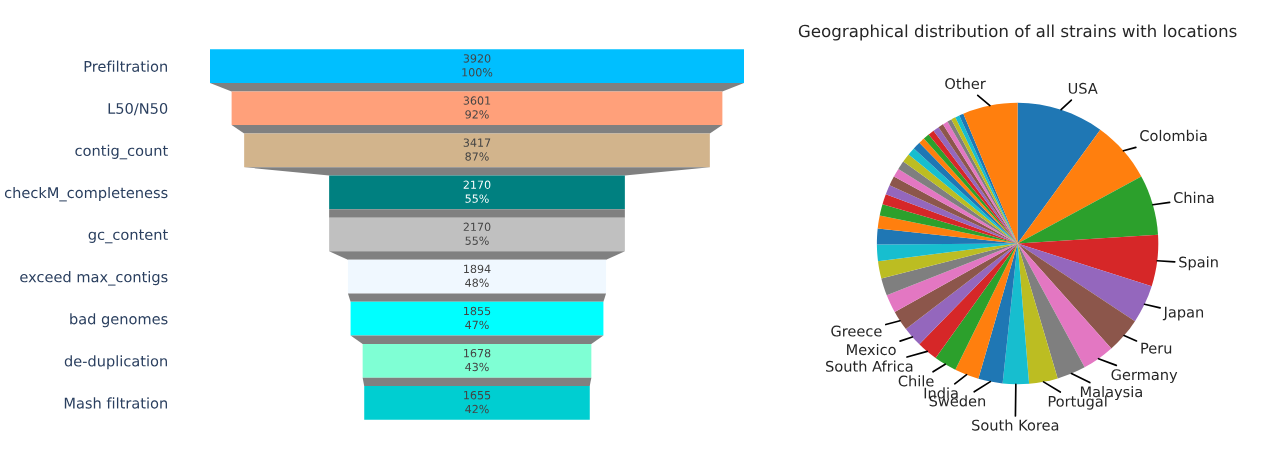 The image size is (1272, 451). Describe the element at coordinates (477, 156) in the screenshot. I see `text: 87%` at that location.